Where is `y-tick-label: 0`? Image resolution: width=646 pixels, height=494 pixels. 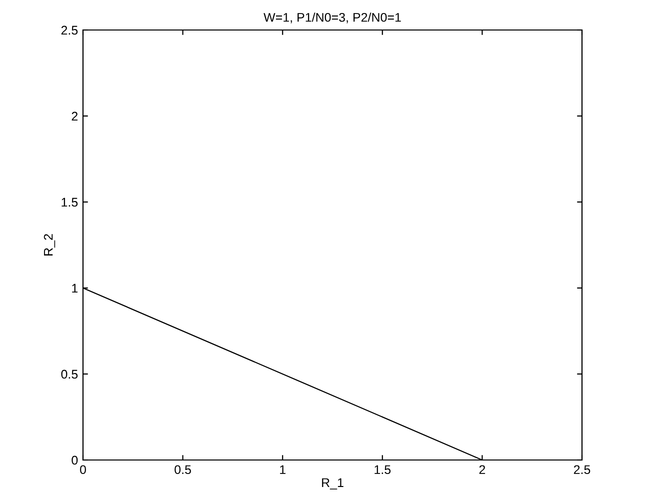 y-tick-label: 0 is located at coordinates (75, 460).